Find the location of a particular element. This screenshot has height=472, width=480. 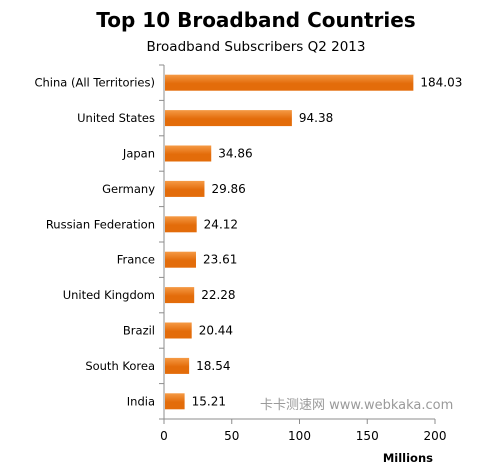

bar-united-states is located at coordinates (228, 118).